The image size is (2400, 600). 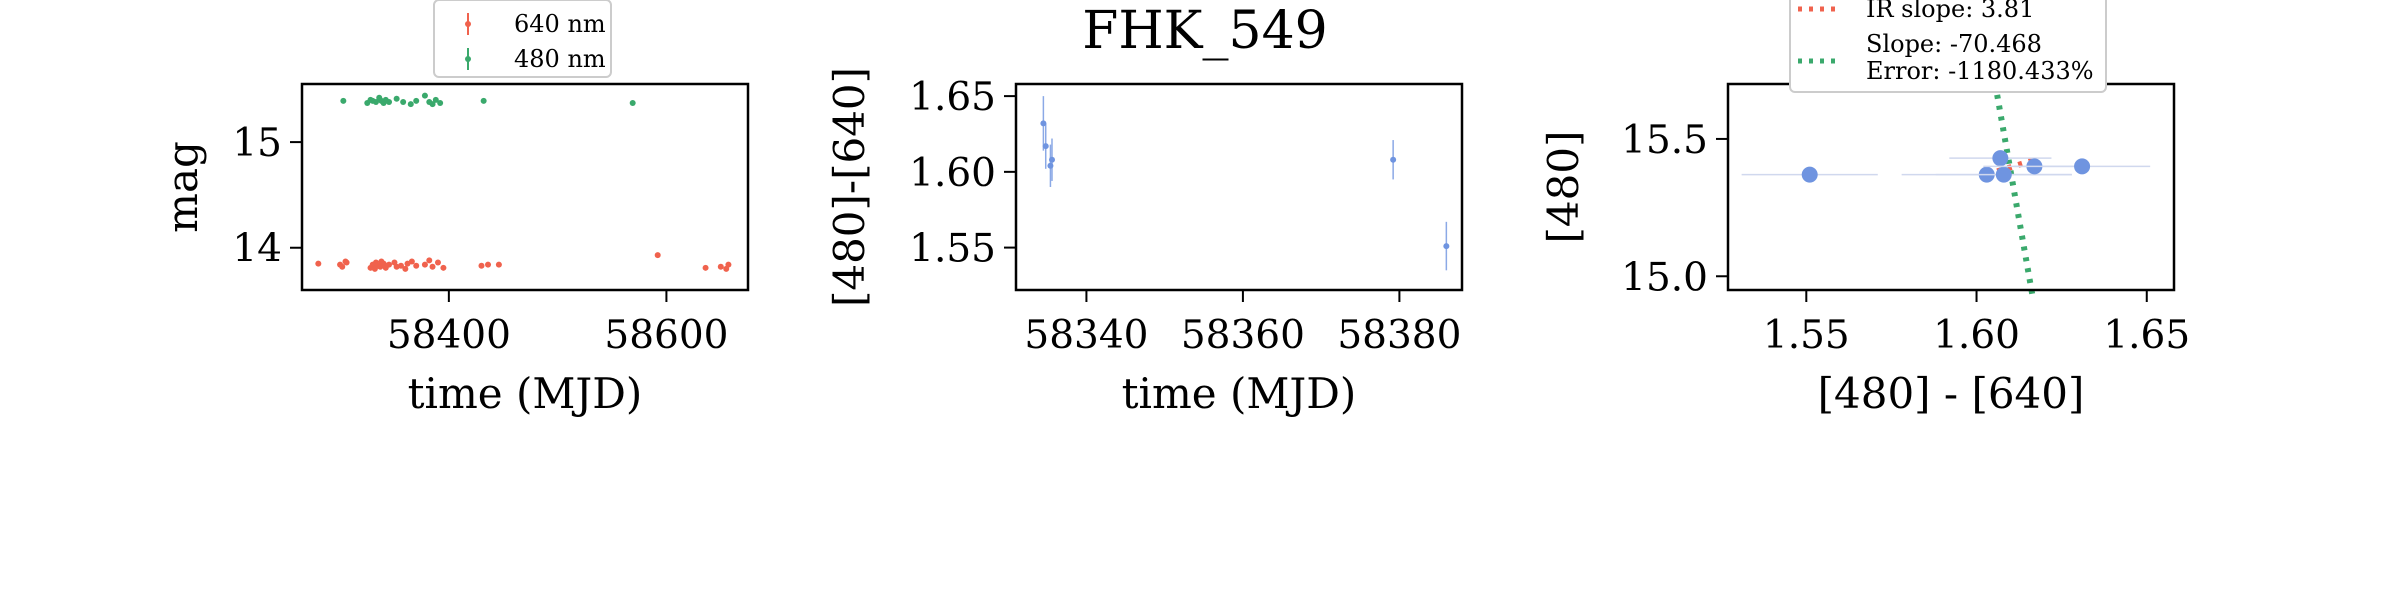 I want to click on x-tick-label: 58600, so click(x=666, y=335).